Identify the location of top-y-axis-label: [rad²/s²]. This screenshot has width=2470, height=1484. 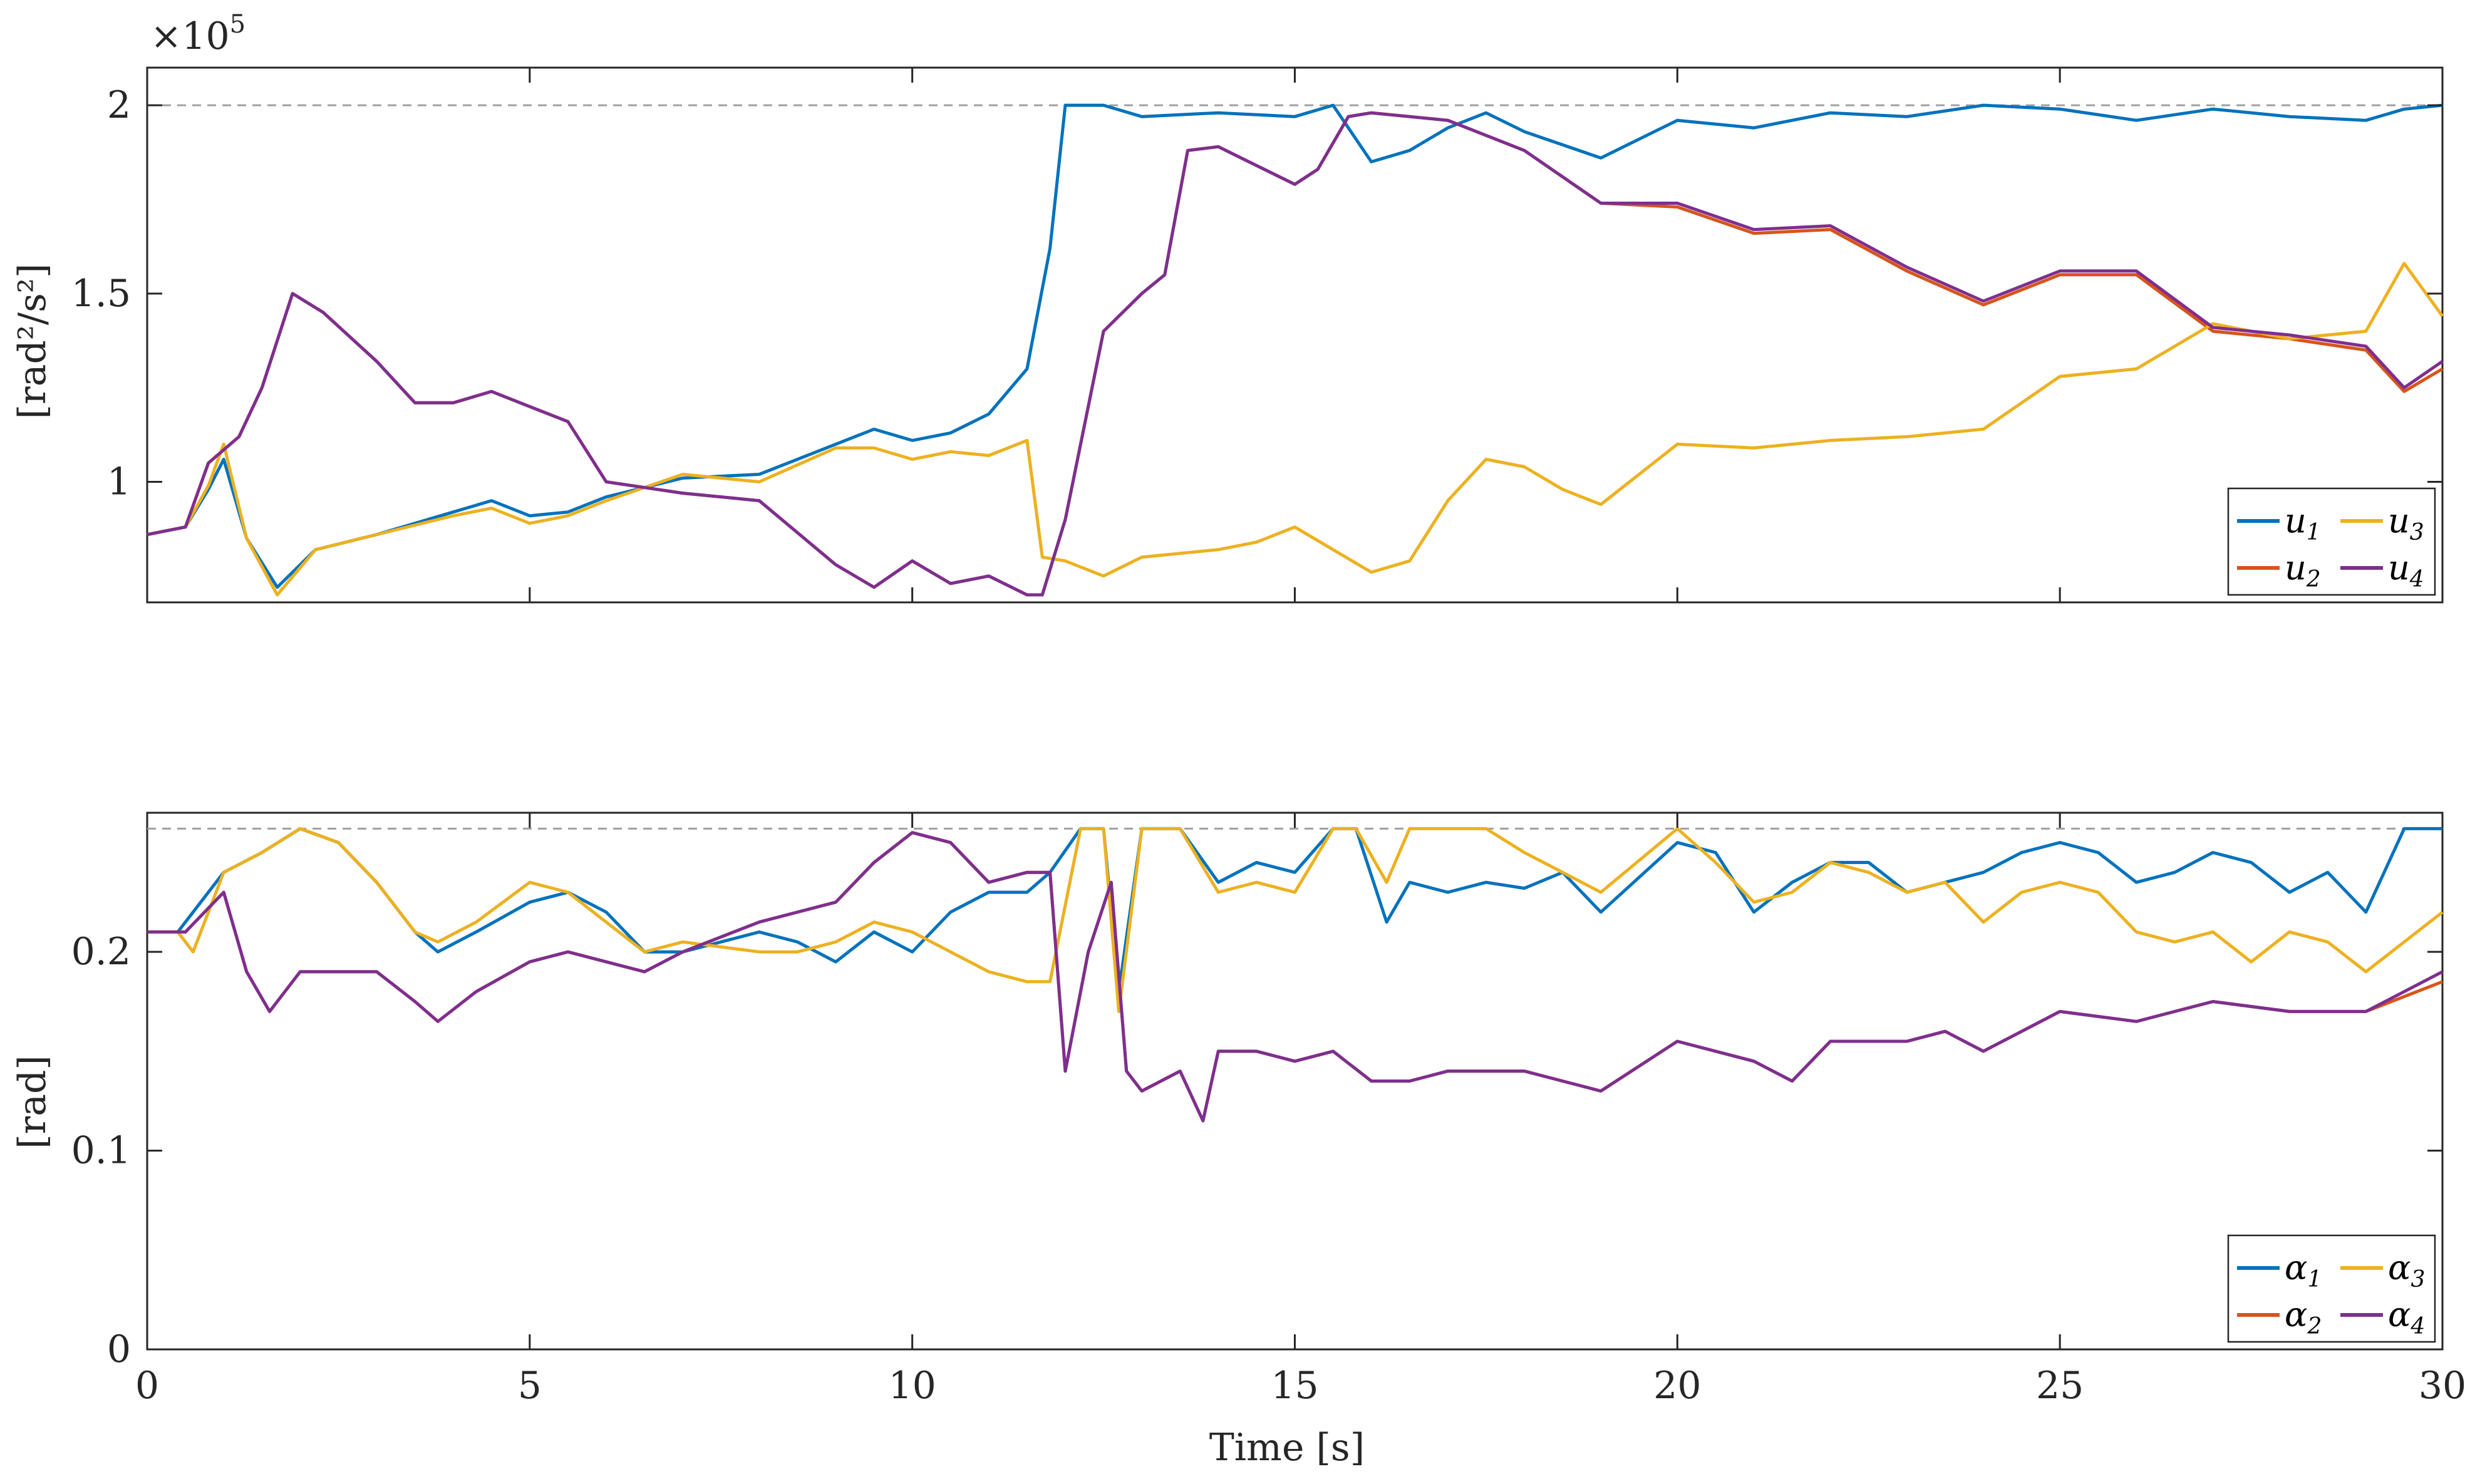
(32, 342).